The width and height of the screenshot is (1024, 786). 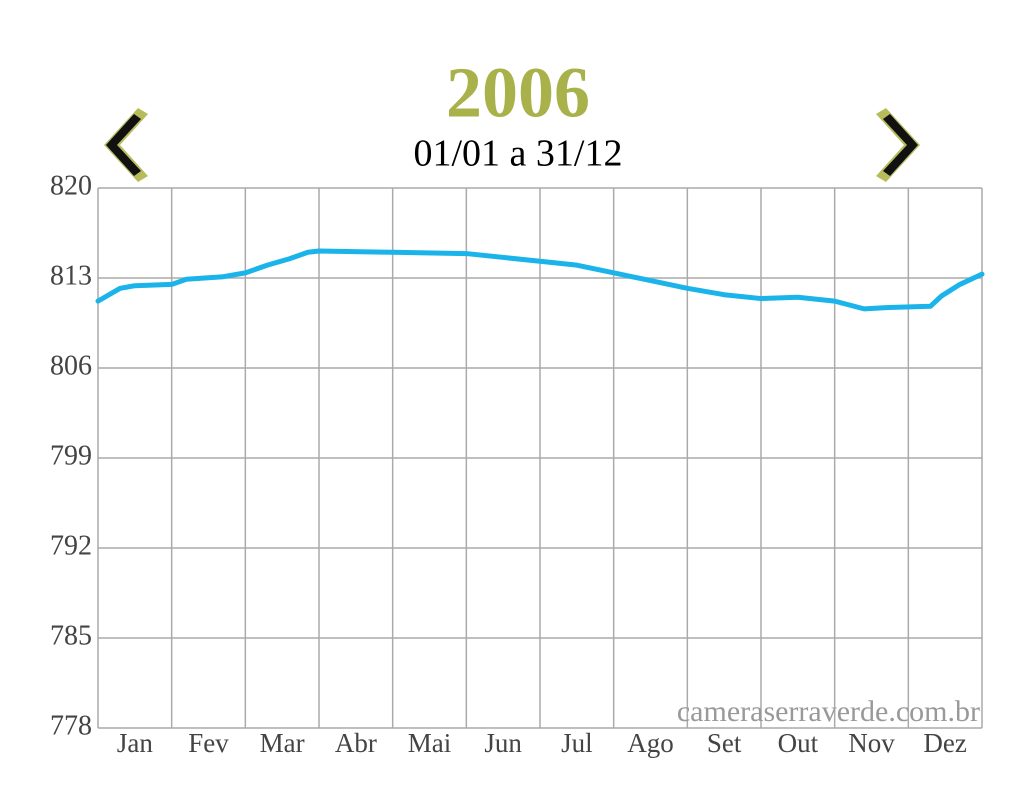 What do you see at coordinates (71, 635) in the screenshot?
I see `y-tick-label: 785` at bounding box center [71, 635].